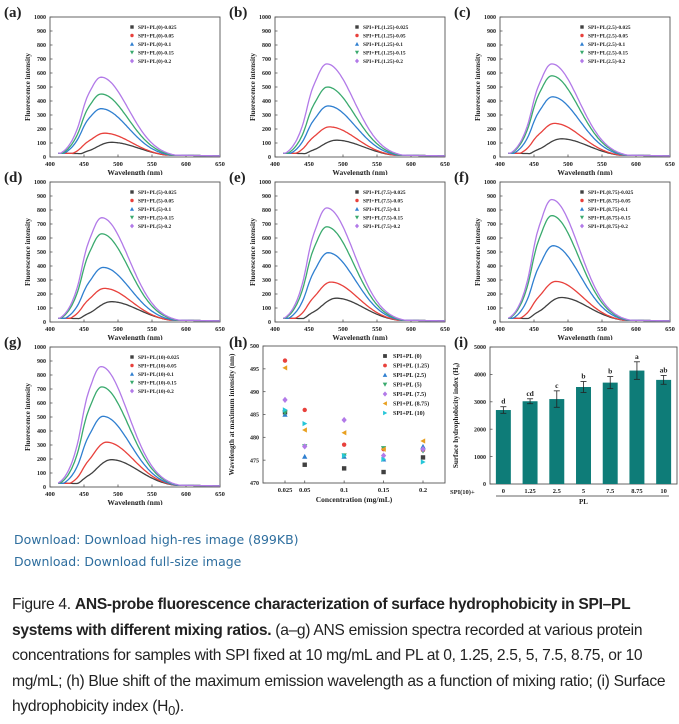  Describe the element at coordinates (179, 706) in the screenshot. I see `caption-body-end: ).` at that location.